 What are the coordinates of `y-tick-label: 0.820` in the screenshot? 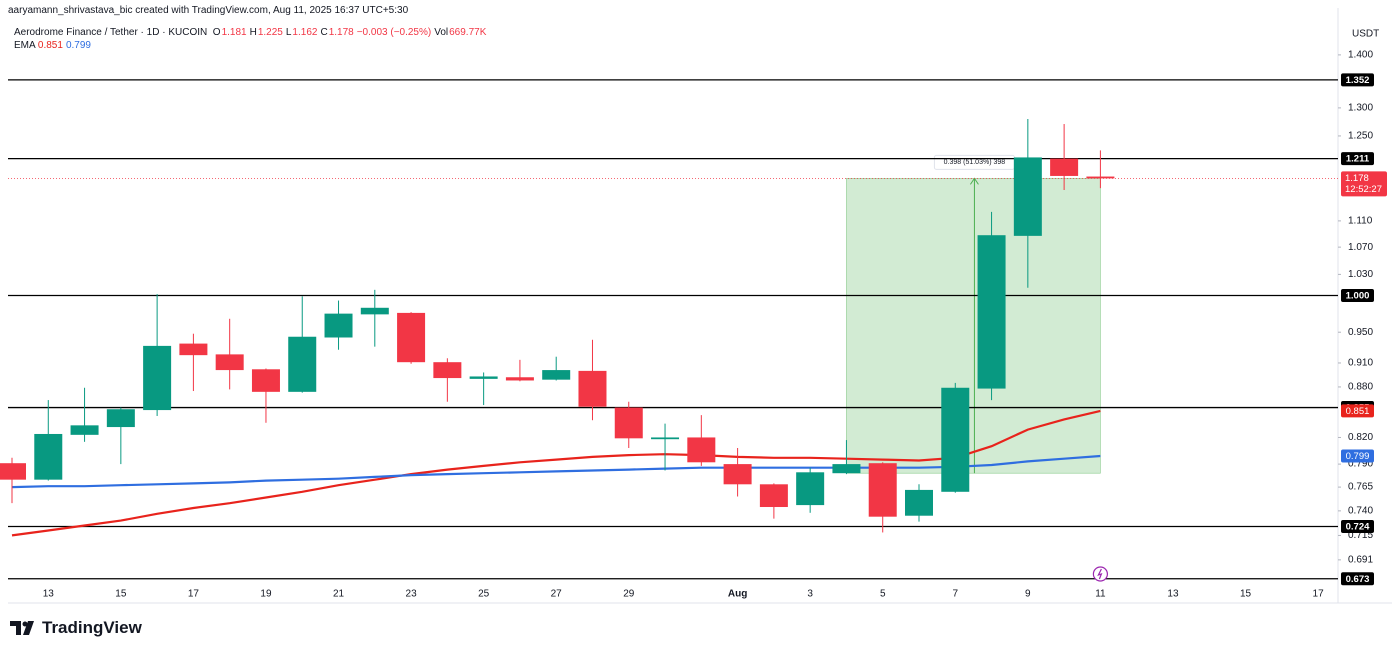 It's located at (1360, 437).